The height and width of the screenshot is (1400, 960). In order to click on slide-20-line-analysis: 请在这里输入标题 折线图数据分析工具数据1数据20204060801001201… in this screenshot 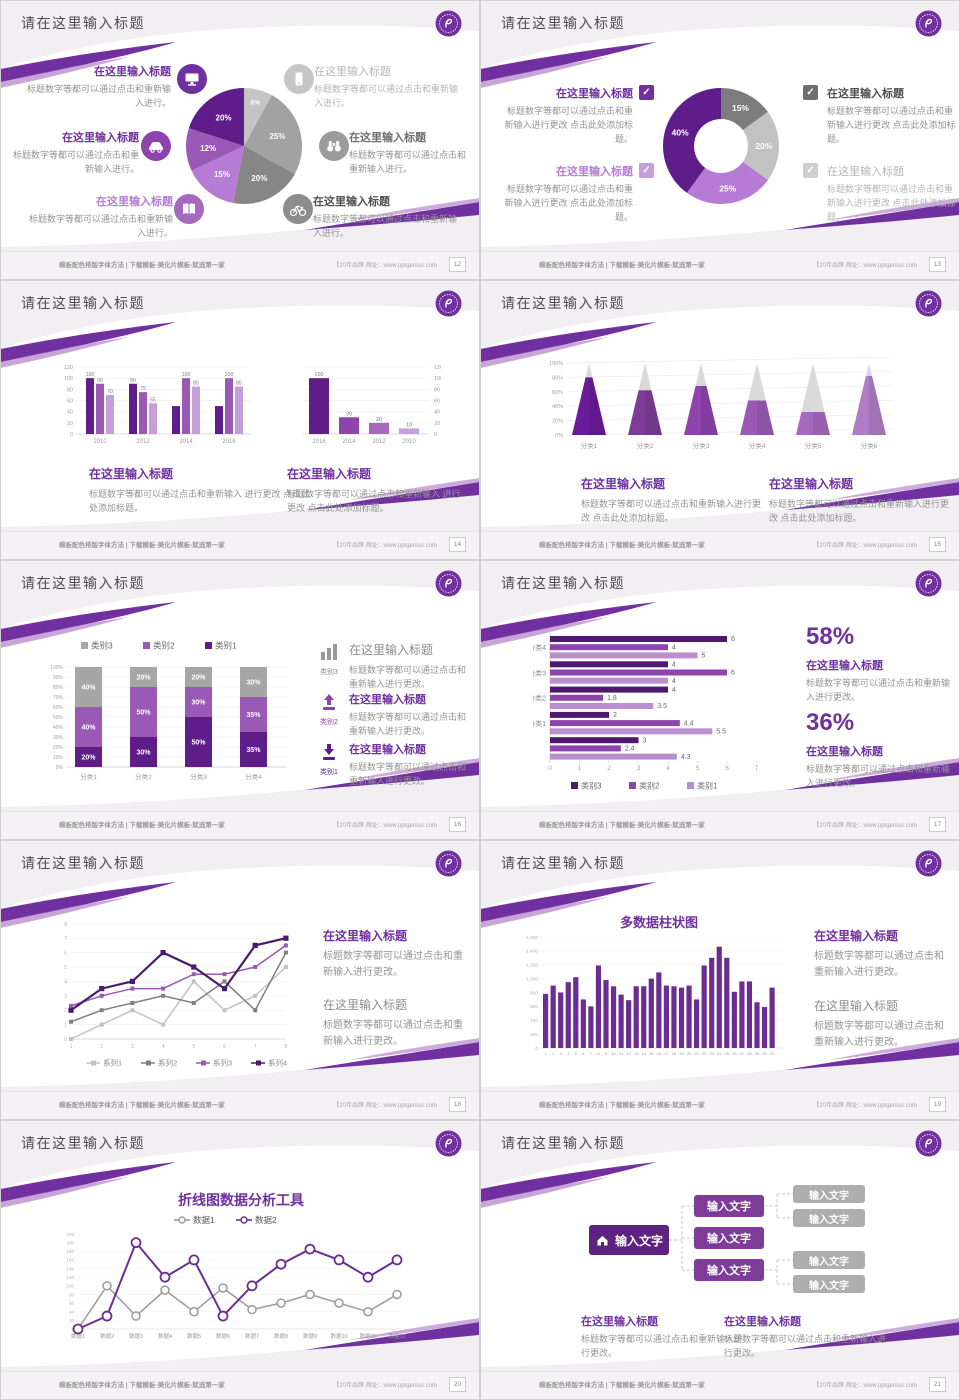, I will do `click(240, 1260)`.